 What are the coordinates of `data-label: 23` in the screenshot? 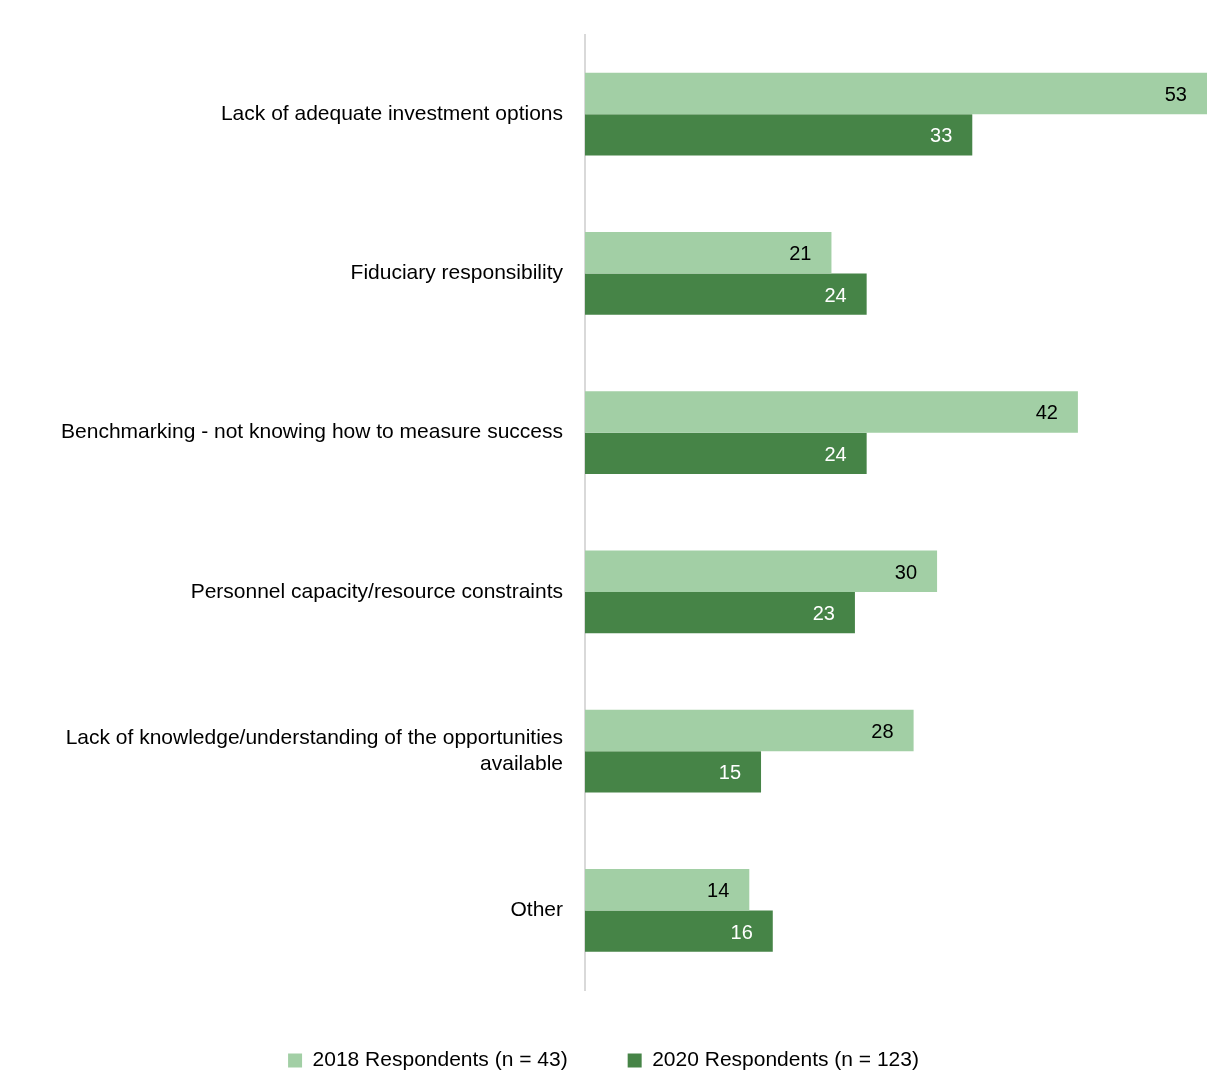 It's located at (823, 613).